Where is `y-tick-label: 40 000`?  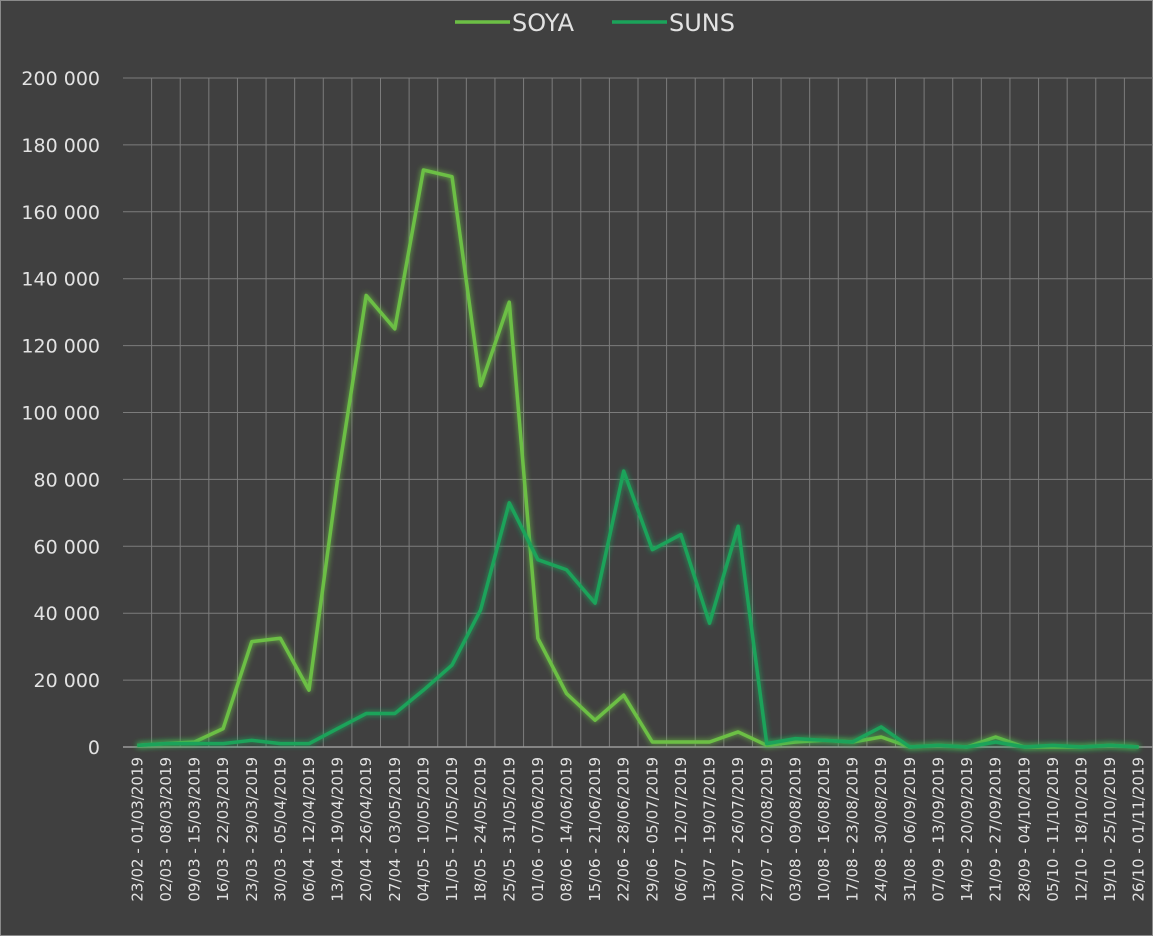
y-tick-label: 40 000 is located at coordinates (67, 614).